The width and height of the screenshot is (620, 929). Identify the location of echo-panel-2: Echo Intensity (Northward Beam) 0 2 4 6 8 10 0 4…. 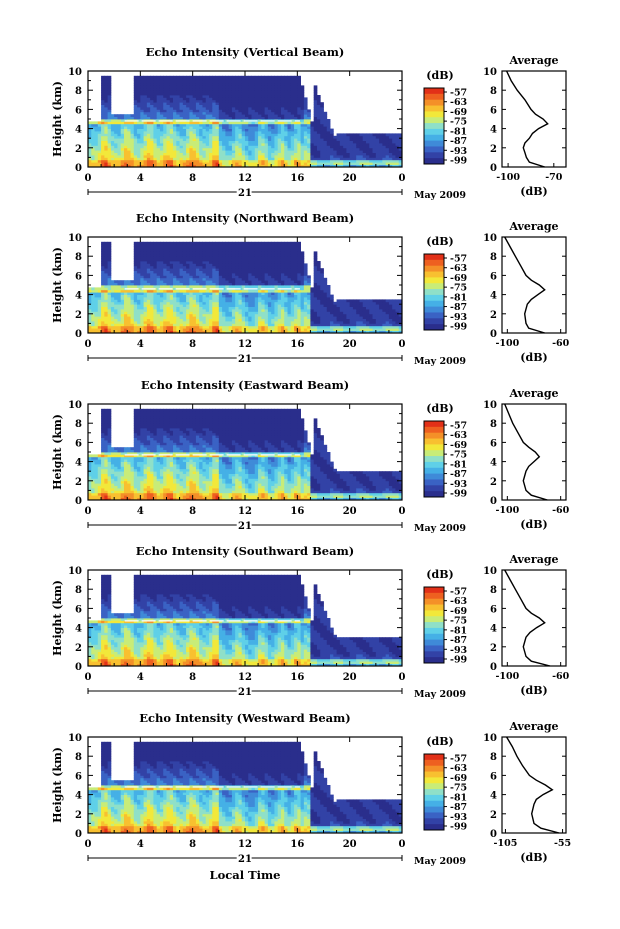
(310, 289).